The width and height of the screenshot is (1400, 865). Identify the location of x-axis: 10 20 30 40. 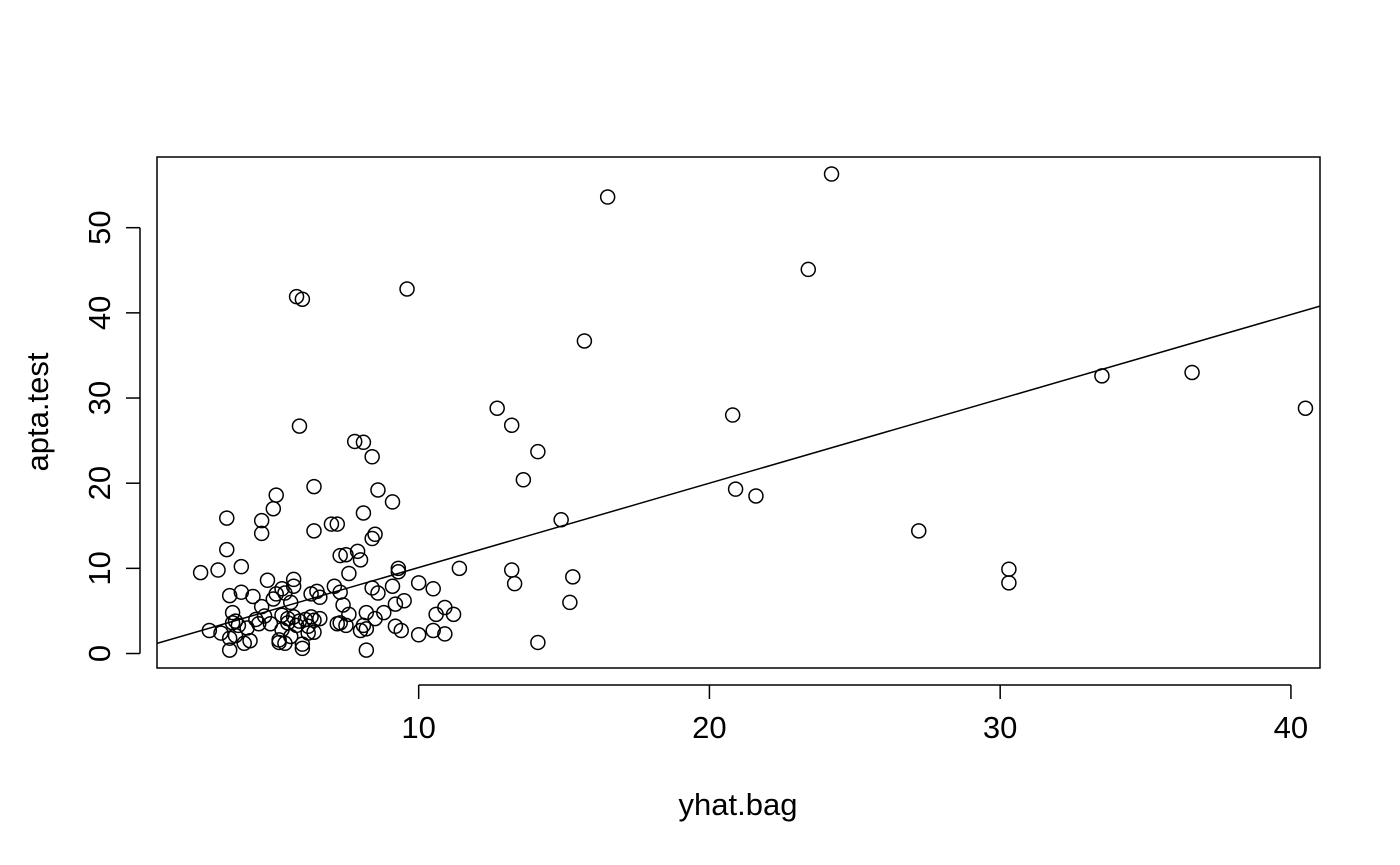
(854, 714).